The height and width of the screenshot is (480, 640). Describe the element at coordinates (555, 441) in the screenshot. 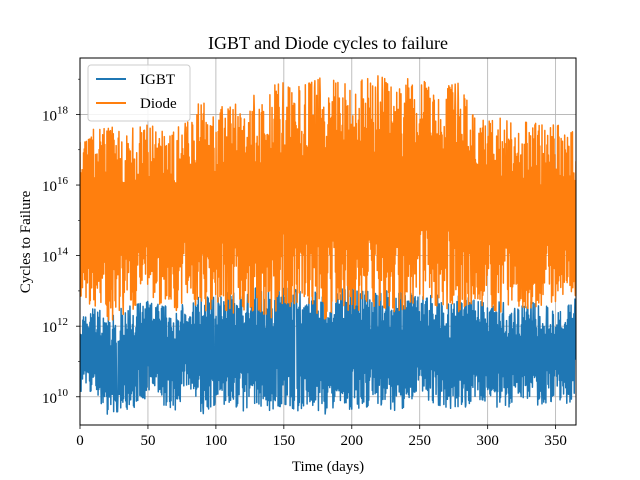

I see `x-tick-label: 350` at that location.